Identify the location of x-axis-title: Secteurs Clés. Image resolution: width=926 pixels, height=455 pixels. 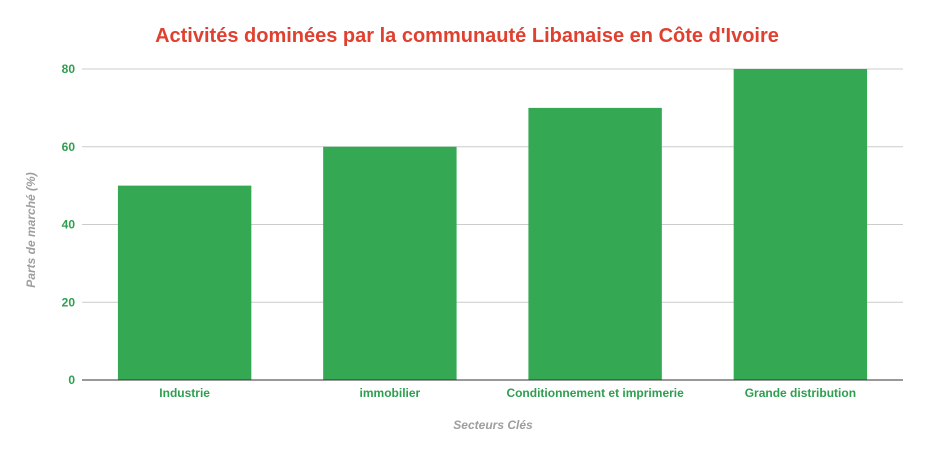
(493, 425).